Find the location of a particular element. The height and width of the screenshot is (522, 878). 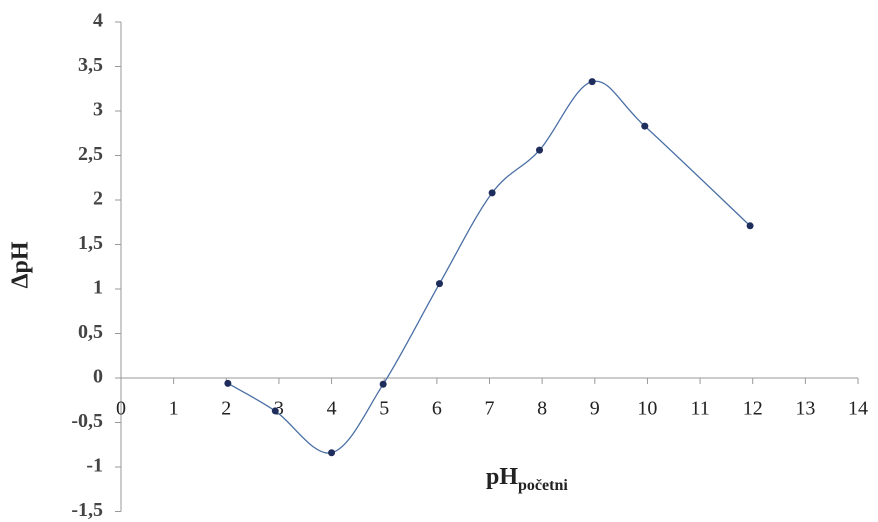

x-tick-label: 13 is located at coordinates (805, 409).